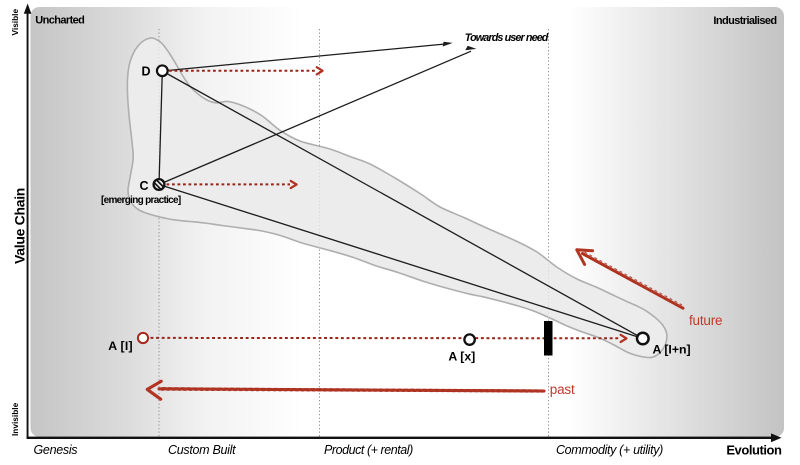  I want to click on svg-text: Towards user need, so click(507, 38).